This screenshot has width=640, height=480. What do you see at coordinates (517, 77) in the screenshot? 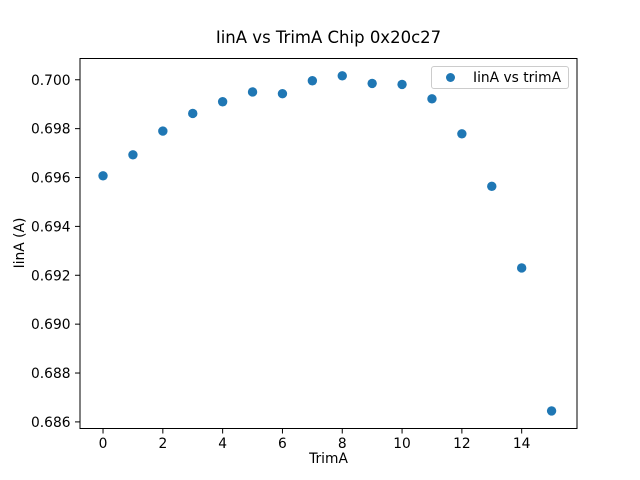
I see `legend-label: IinA vs trimA` at bounding box center [517, 77].